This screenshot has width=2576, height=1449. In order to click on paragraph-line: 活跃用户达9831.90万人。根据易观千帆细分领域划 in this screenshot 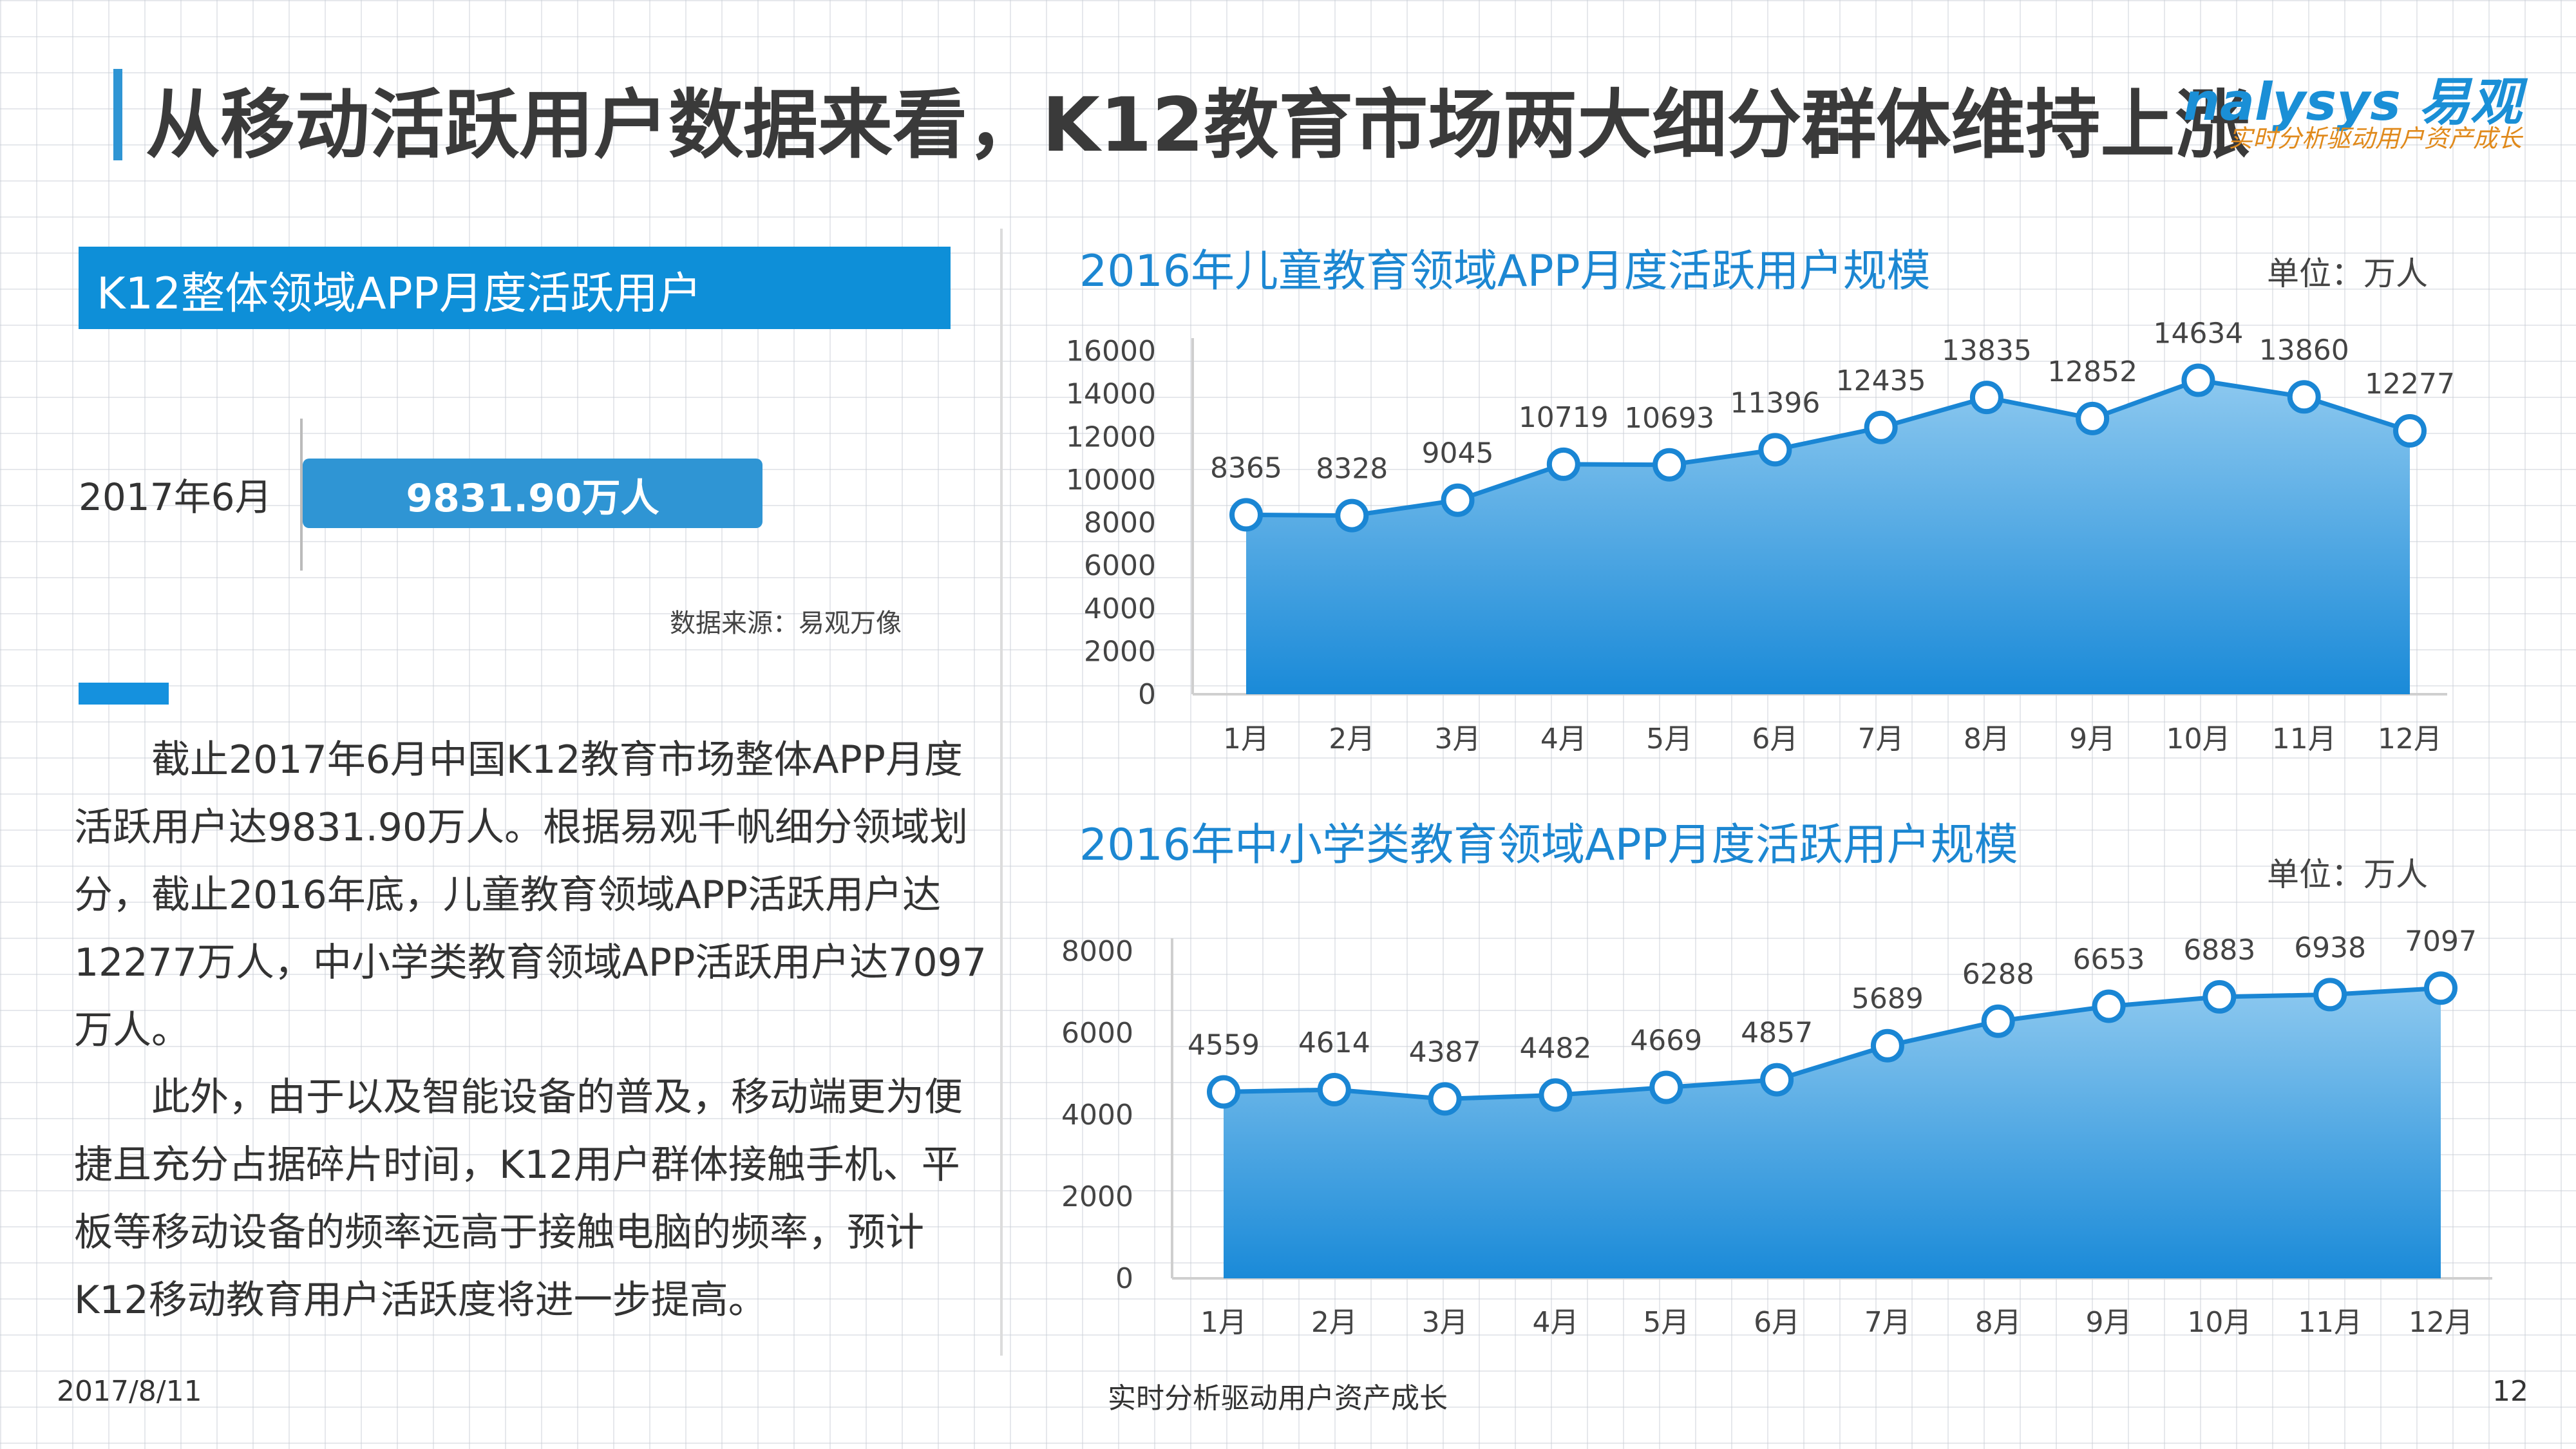, I will do `click(522, 827)`.